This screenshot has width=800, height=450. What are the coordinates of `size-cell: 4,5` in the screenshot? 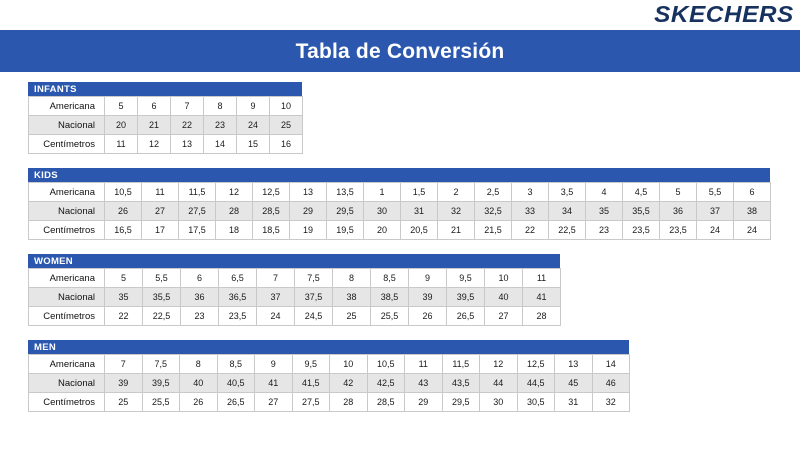 It's located at (641, 192).